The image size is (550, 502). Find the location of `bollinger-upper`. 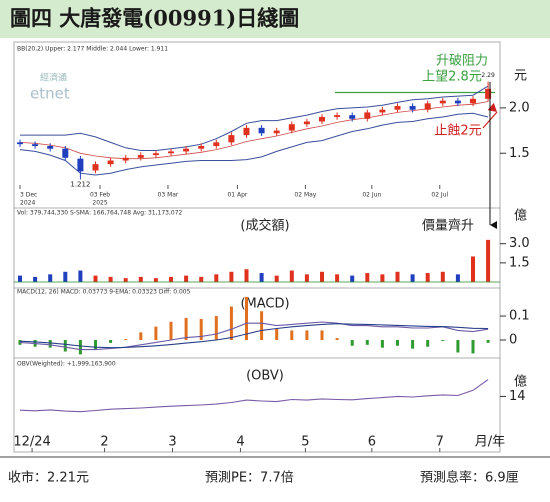

bollinger-upper is located at coordinates (254, 118).